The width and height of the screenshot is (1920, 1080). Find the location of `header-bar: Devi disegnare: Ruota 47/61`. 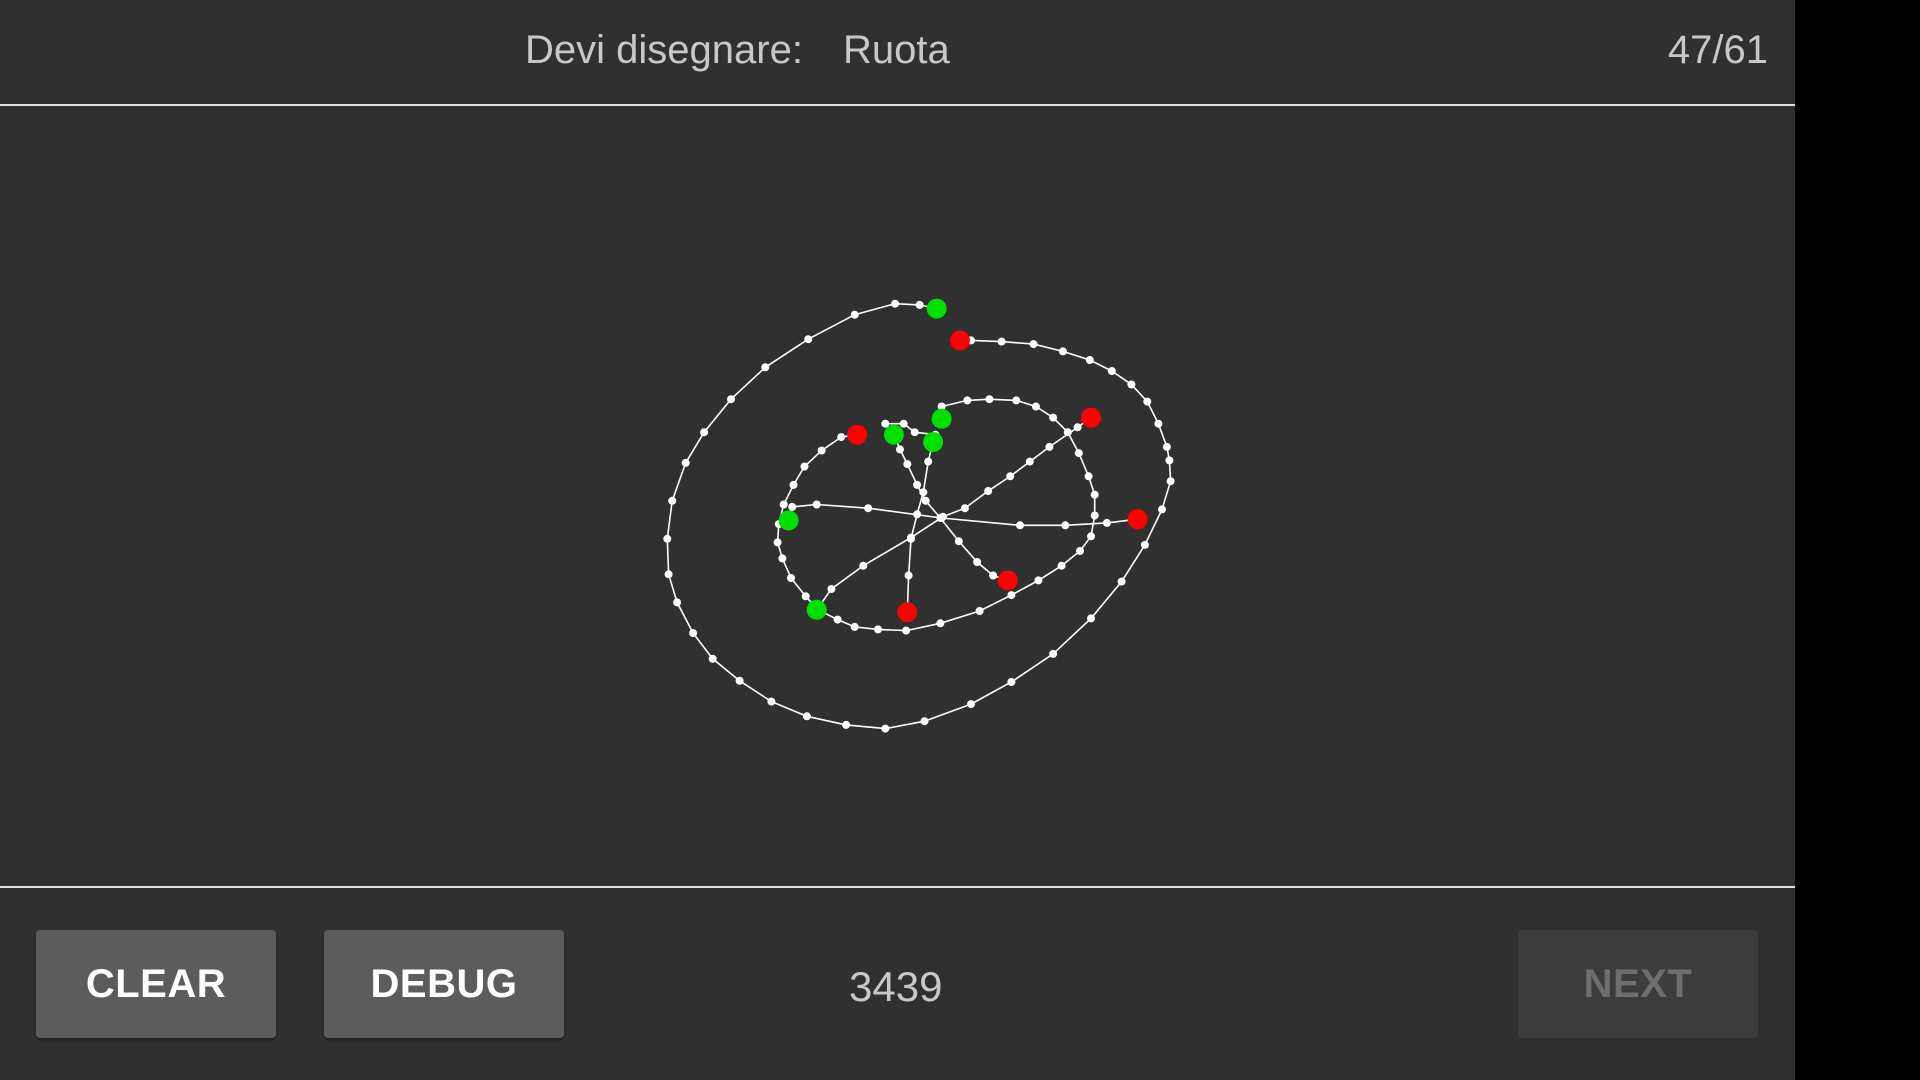

header-bar: Devi disegnare: Ruota 47/61 is located at coordinates (897, 52).